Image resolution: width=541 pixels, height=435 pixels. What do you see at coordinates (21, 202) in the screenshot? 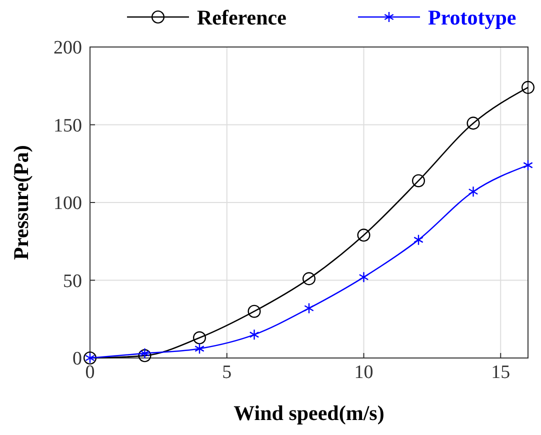
I see `y-axis-title: Pressure(Pa)` at bounding box center [21, 202].